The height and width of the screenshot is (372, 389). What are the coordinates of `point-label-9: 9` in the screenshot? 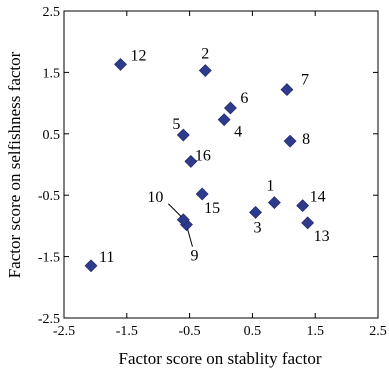 It's located at (194, 256).